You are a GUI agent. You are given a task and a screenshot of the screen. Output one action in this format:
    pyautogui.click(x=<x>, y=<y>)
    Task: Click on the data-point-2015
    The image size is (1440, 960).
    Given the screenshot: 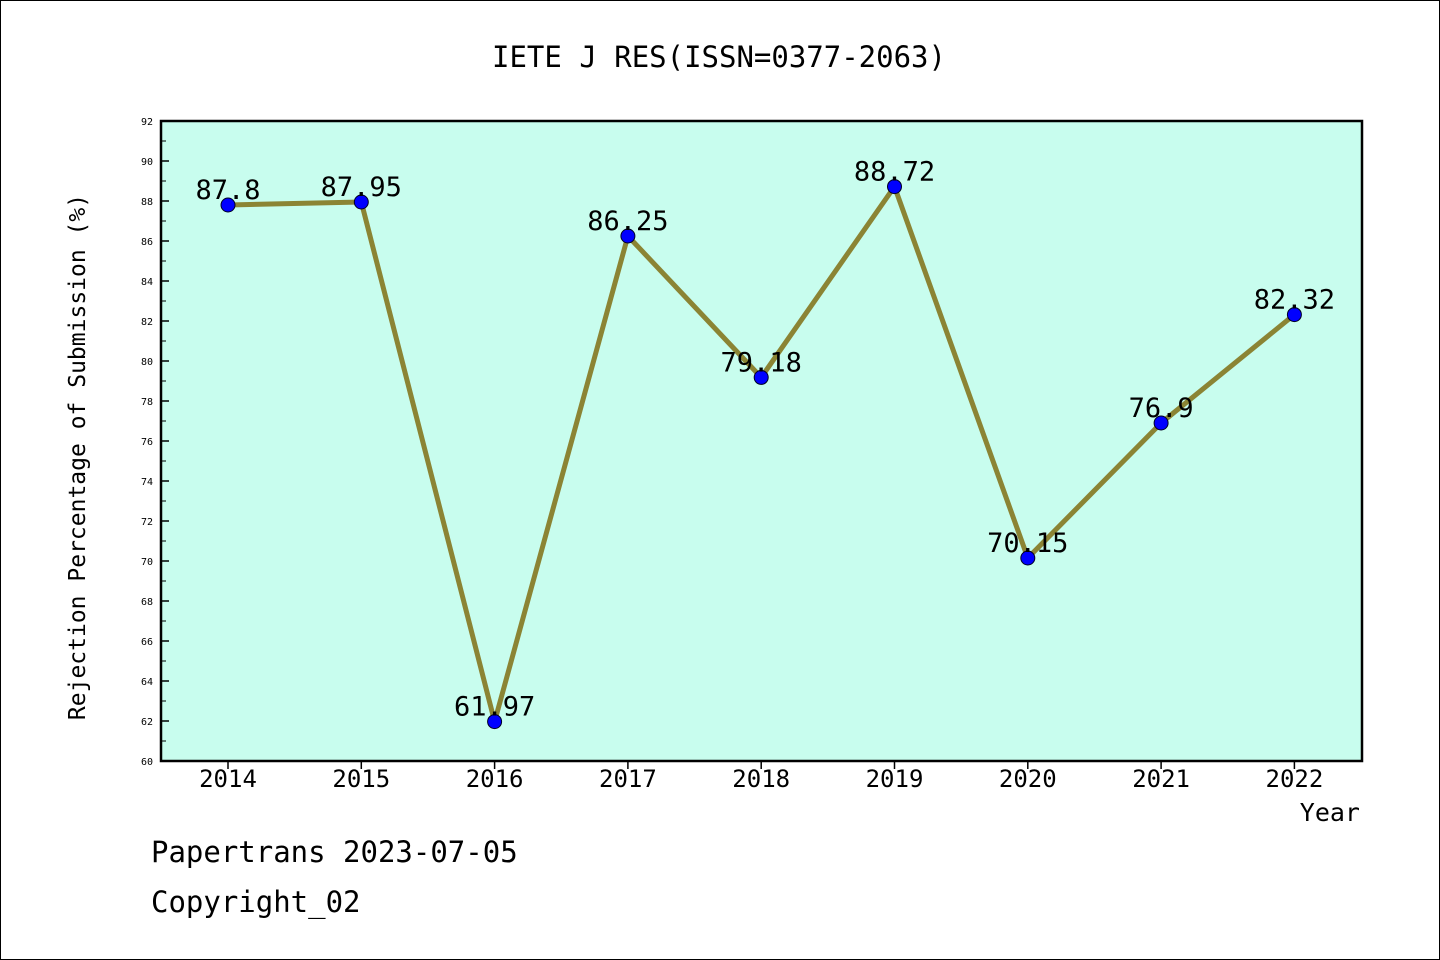 What is the action you would take?
    pyautogui.click(x=361, y=202)
    